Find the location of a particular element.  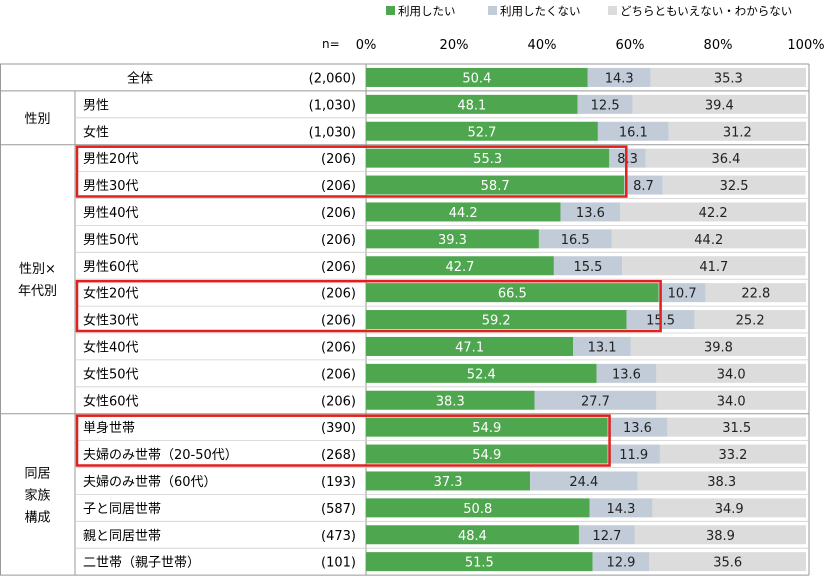

data-label-2: 14.3 is located at coordinates (619, 78).